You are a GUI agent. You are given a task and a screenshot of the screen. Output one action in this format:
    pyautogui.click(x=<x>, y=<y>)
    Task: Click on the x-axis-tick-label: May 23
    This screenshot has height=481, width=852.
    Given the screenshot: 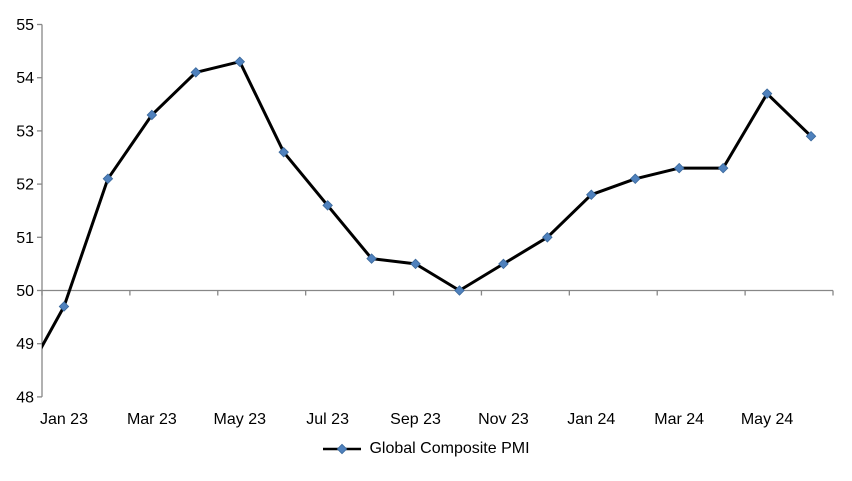 What is the action you would take?
    pyautogui.click(x=240, y=419)
    